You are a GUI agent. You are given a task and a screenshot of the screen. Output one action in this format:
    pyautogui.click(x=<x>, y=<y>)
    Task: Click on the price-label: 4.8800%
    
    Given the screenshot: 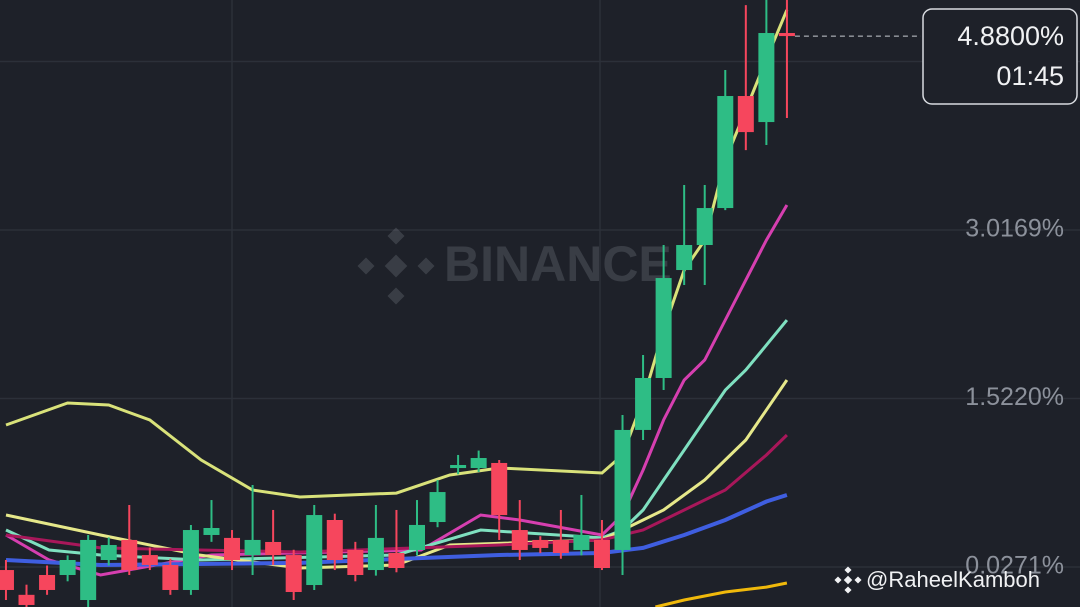 What is the action you would take?
    pyautogui.click(x=1010, y=36)
    